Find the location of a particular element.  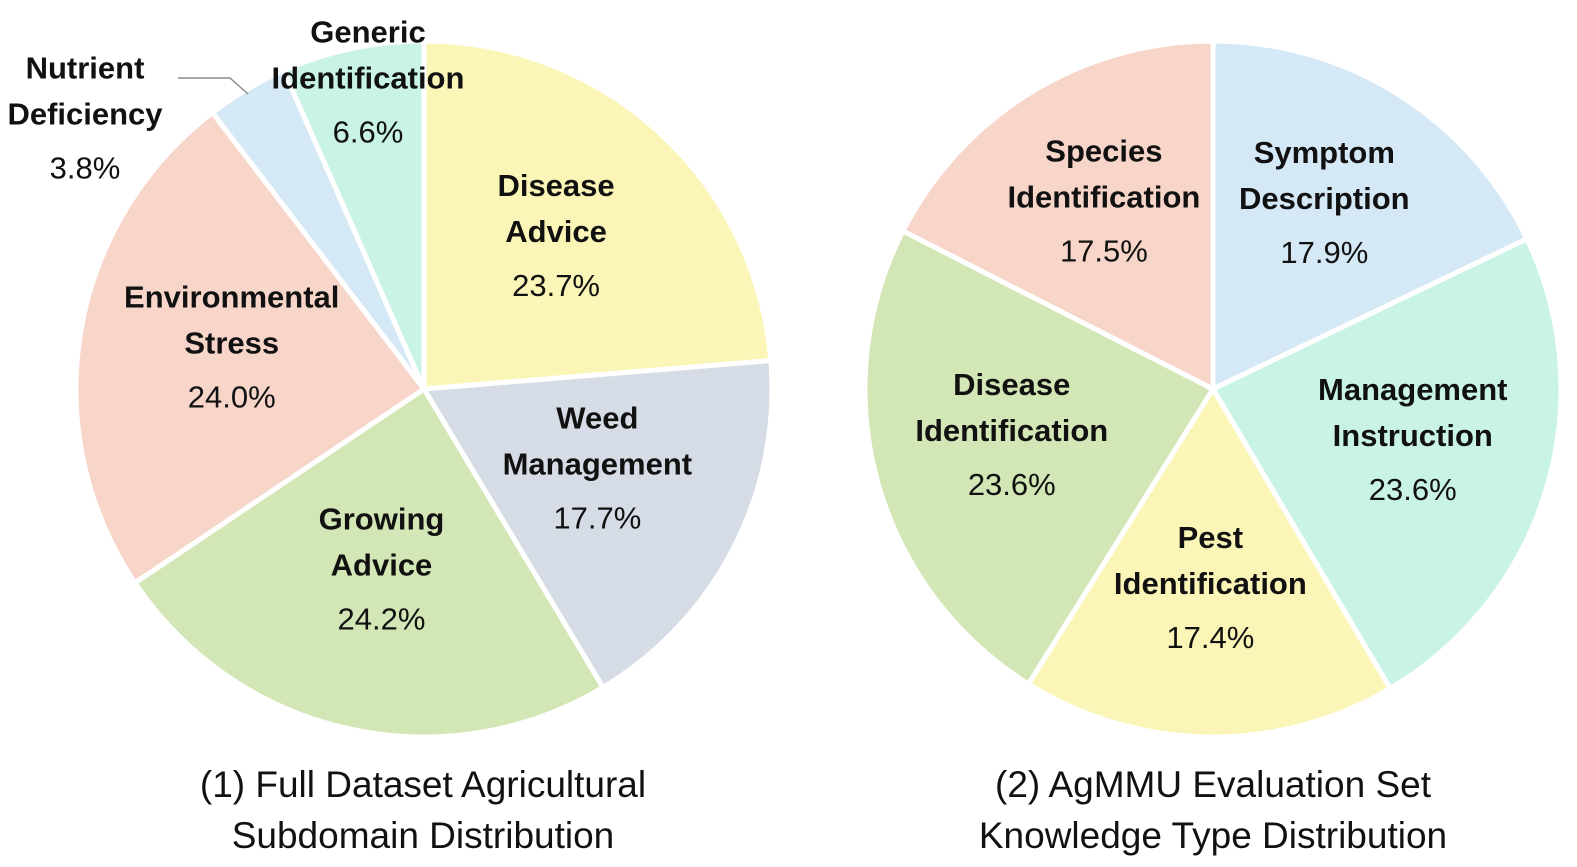

pie-2-label-species-identification: Species Identification 17.5% is located at coordinates (1103, 200).